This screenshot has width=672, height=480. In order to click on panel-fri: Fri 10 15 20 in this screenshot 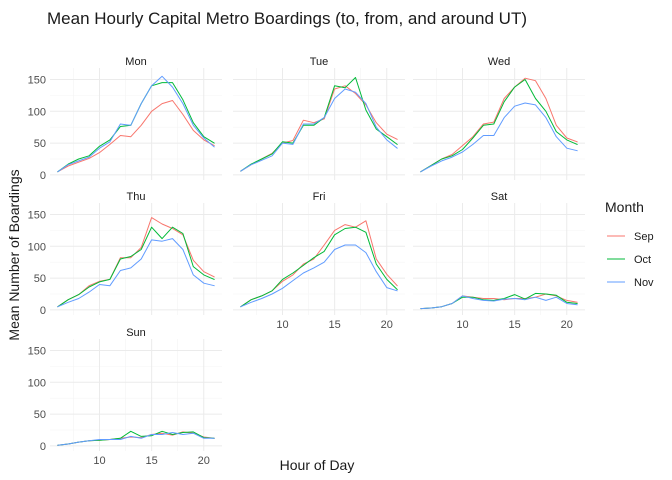, I will do `click(319, 261)`.